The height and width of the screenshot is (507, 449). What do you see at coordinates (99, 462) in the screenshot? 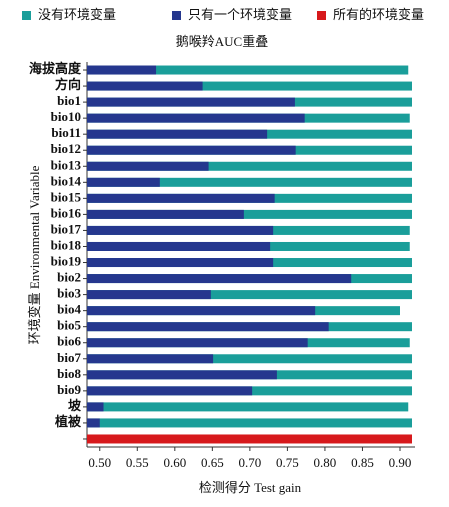
I see `x-tick-label: 0.50` at bounding box center [99, 462].